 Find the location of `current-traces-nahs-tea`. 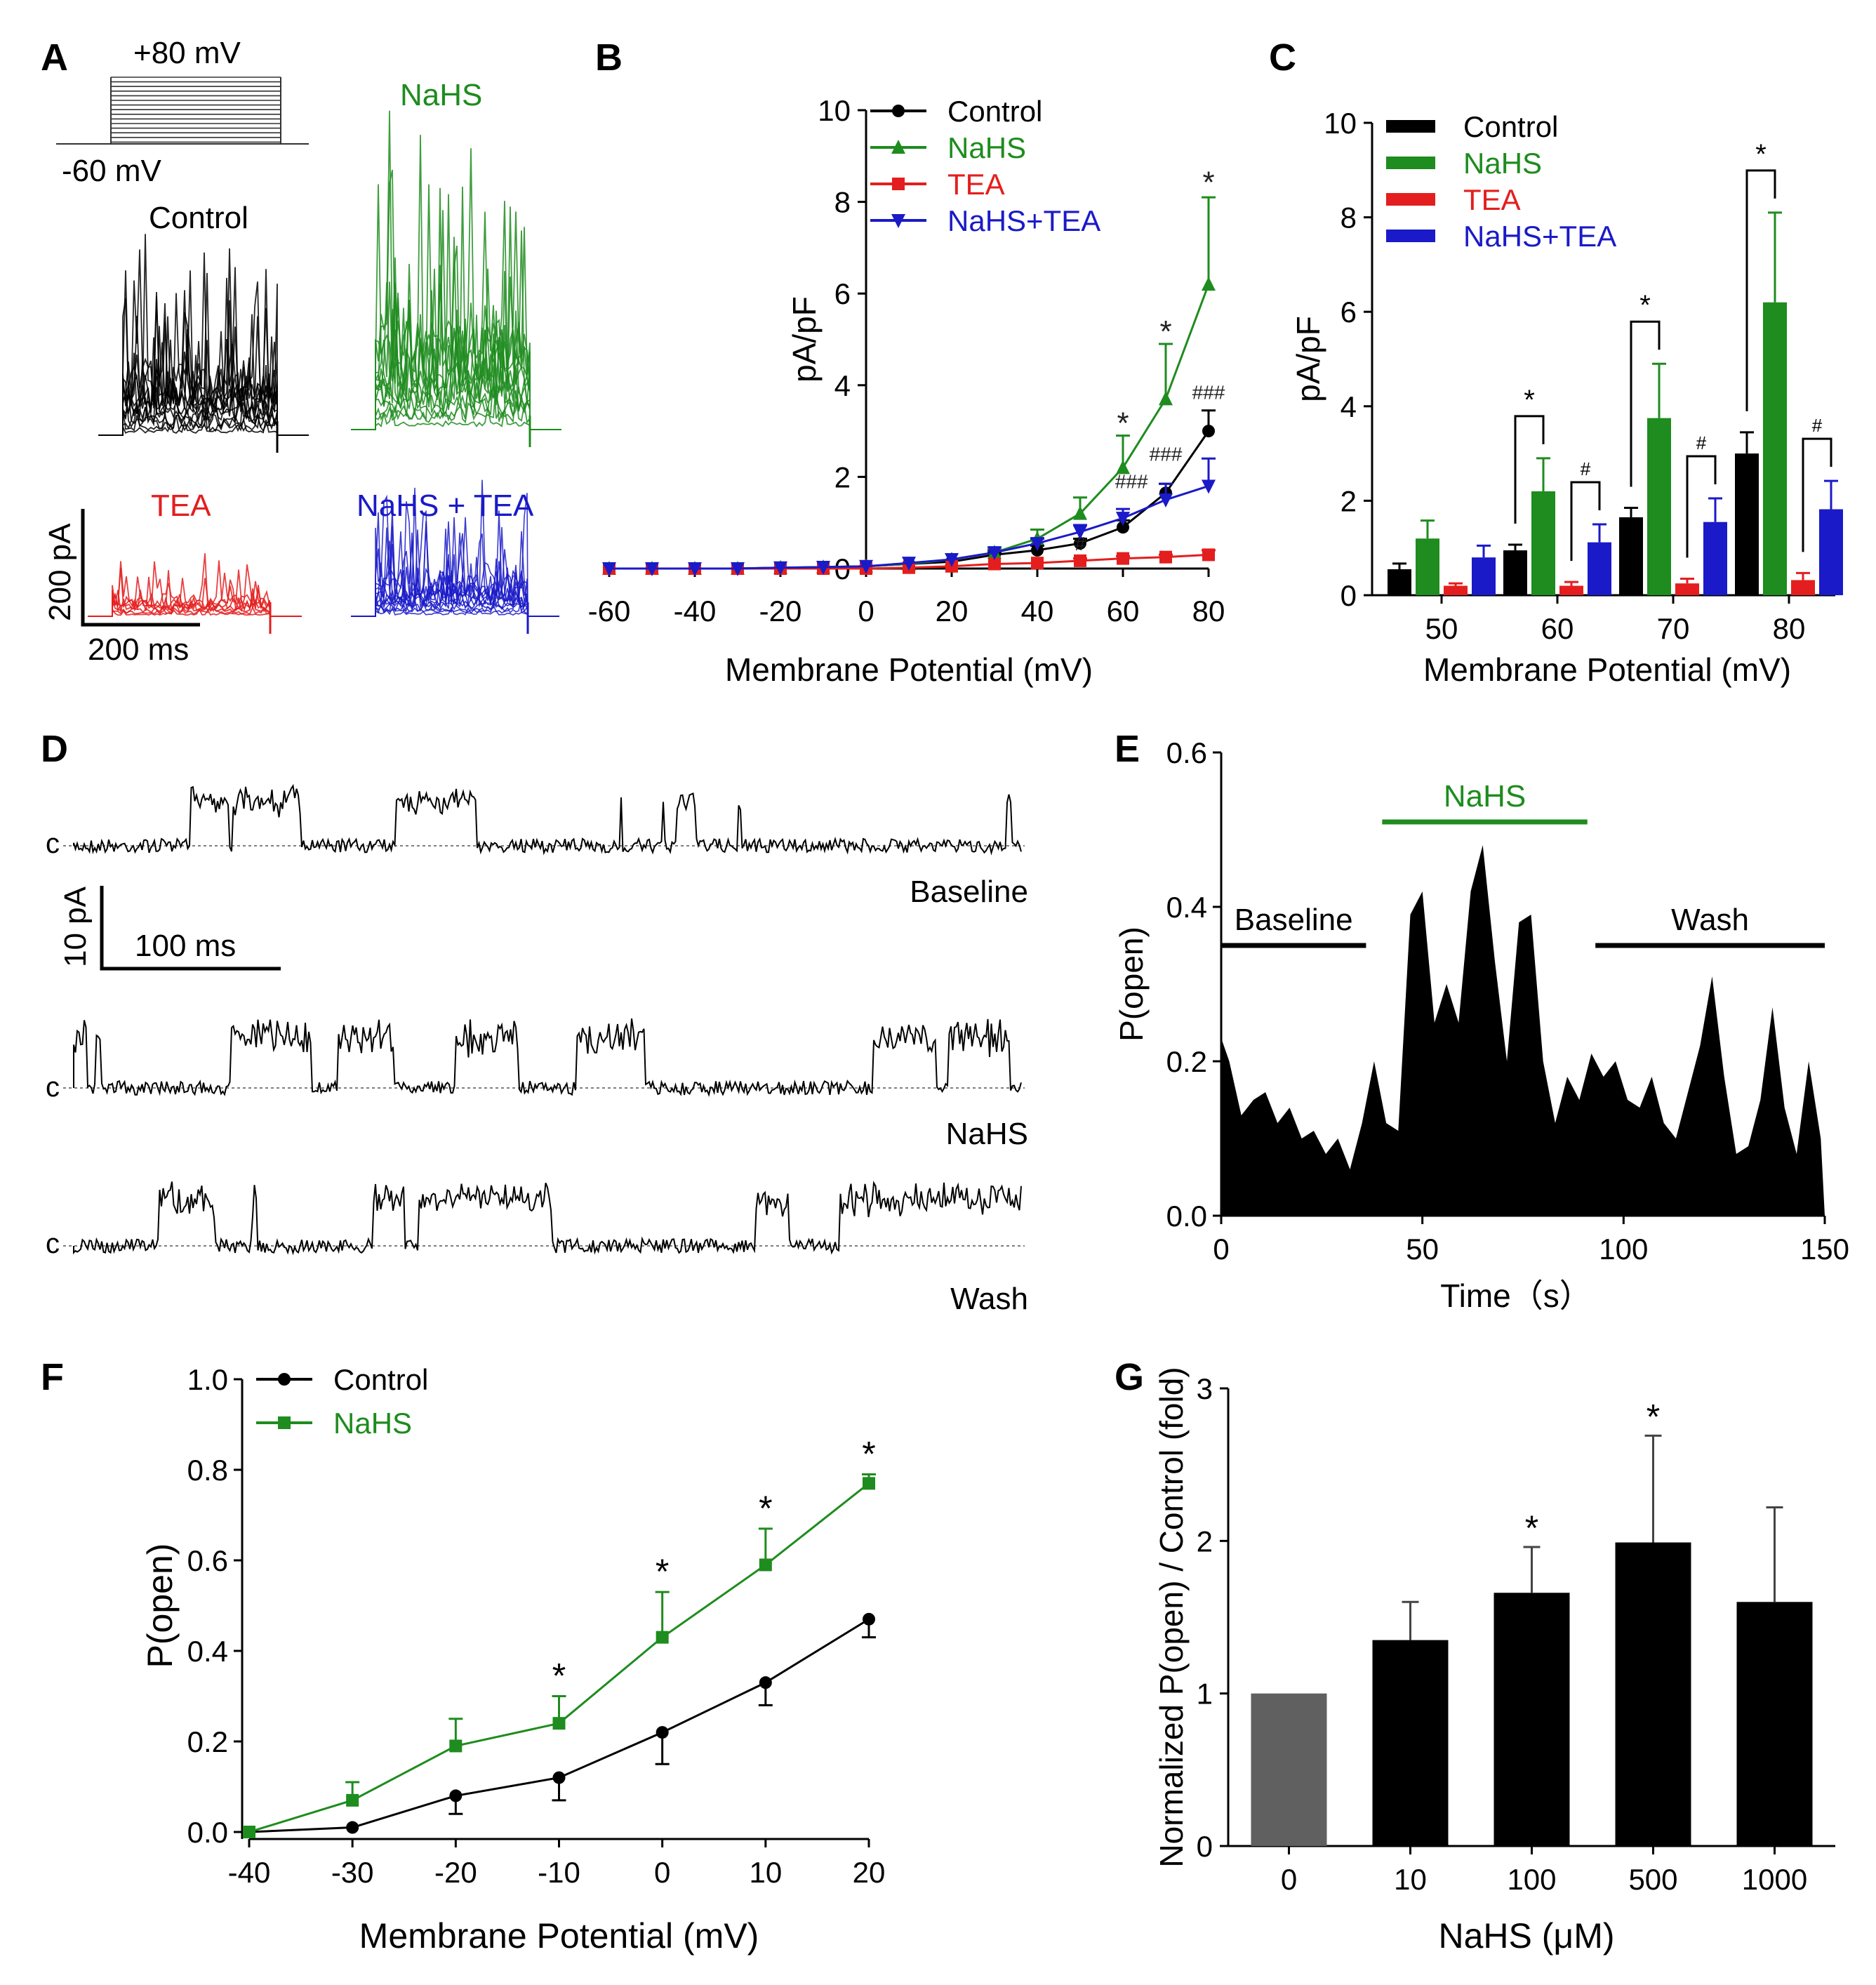

current-traces-nahs-tea is located at coordinates (455, 556).